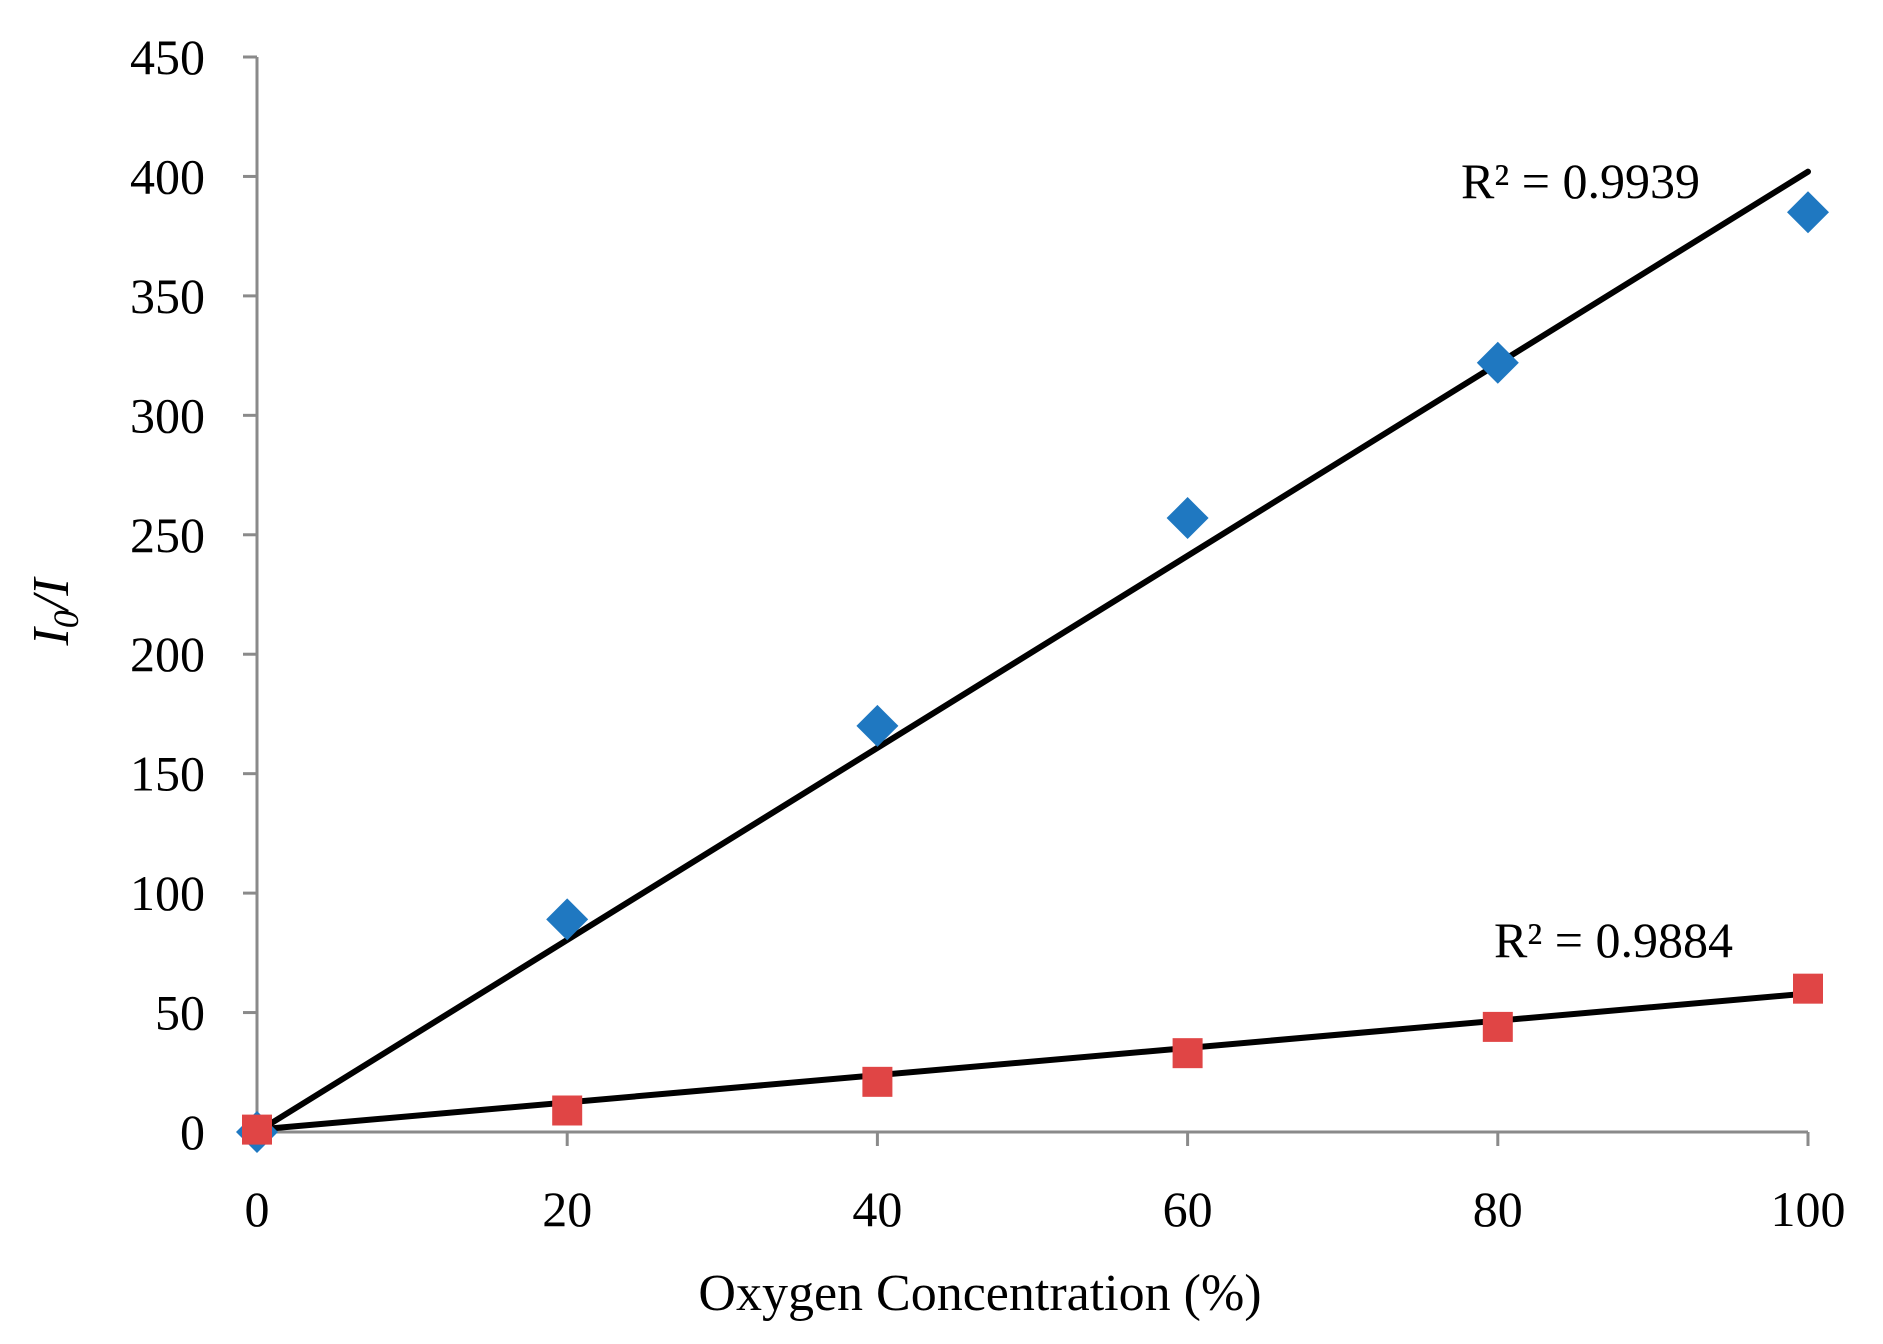 Image resolution: width=1883 pixels, height=1344 pixels. Describe the element at coordinates (167, 774) in the screenshot. I see `y-tick-label: 150` at that location.